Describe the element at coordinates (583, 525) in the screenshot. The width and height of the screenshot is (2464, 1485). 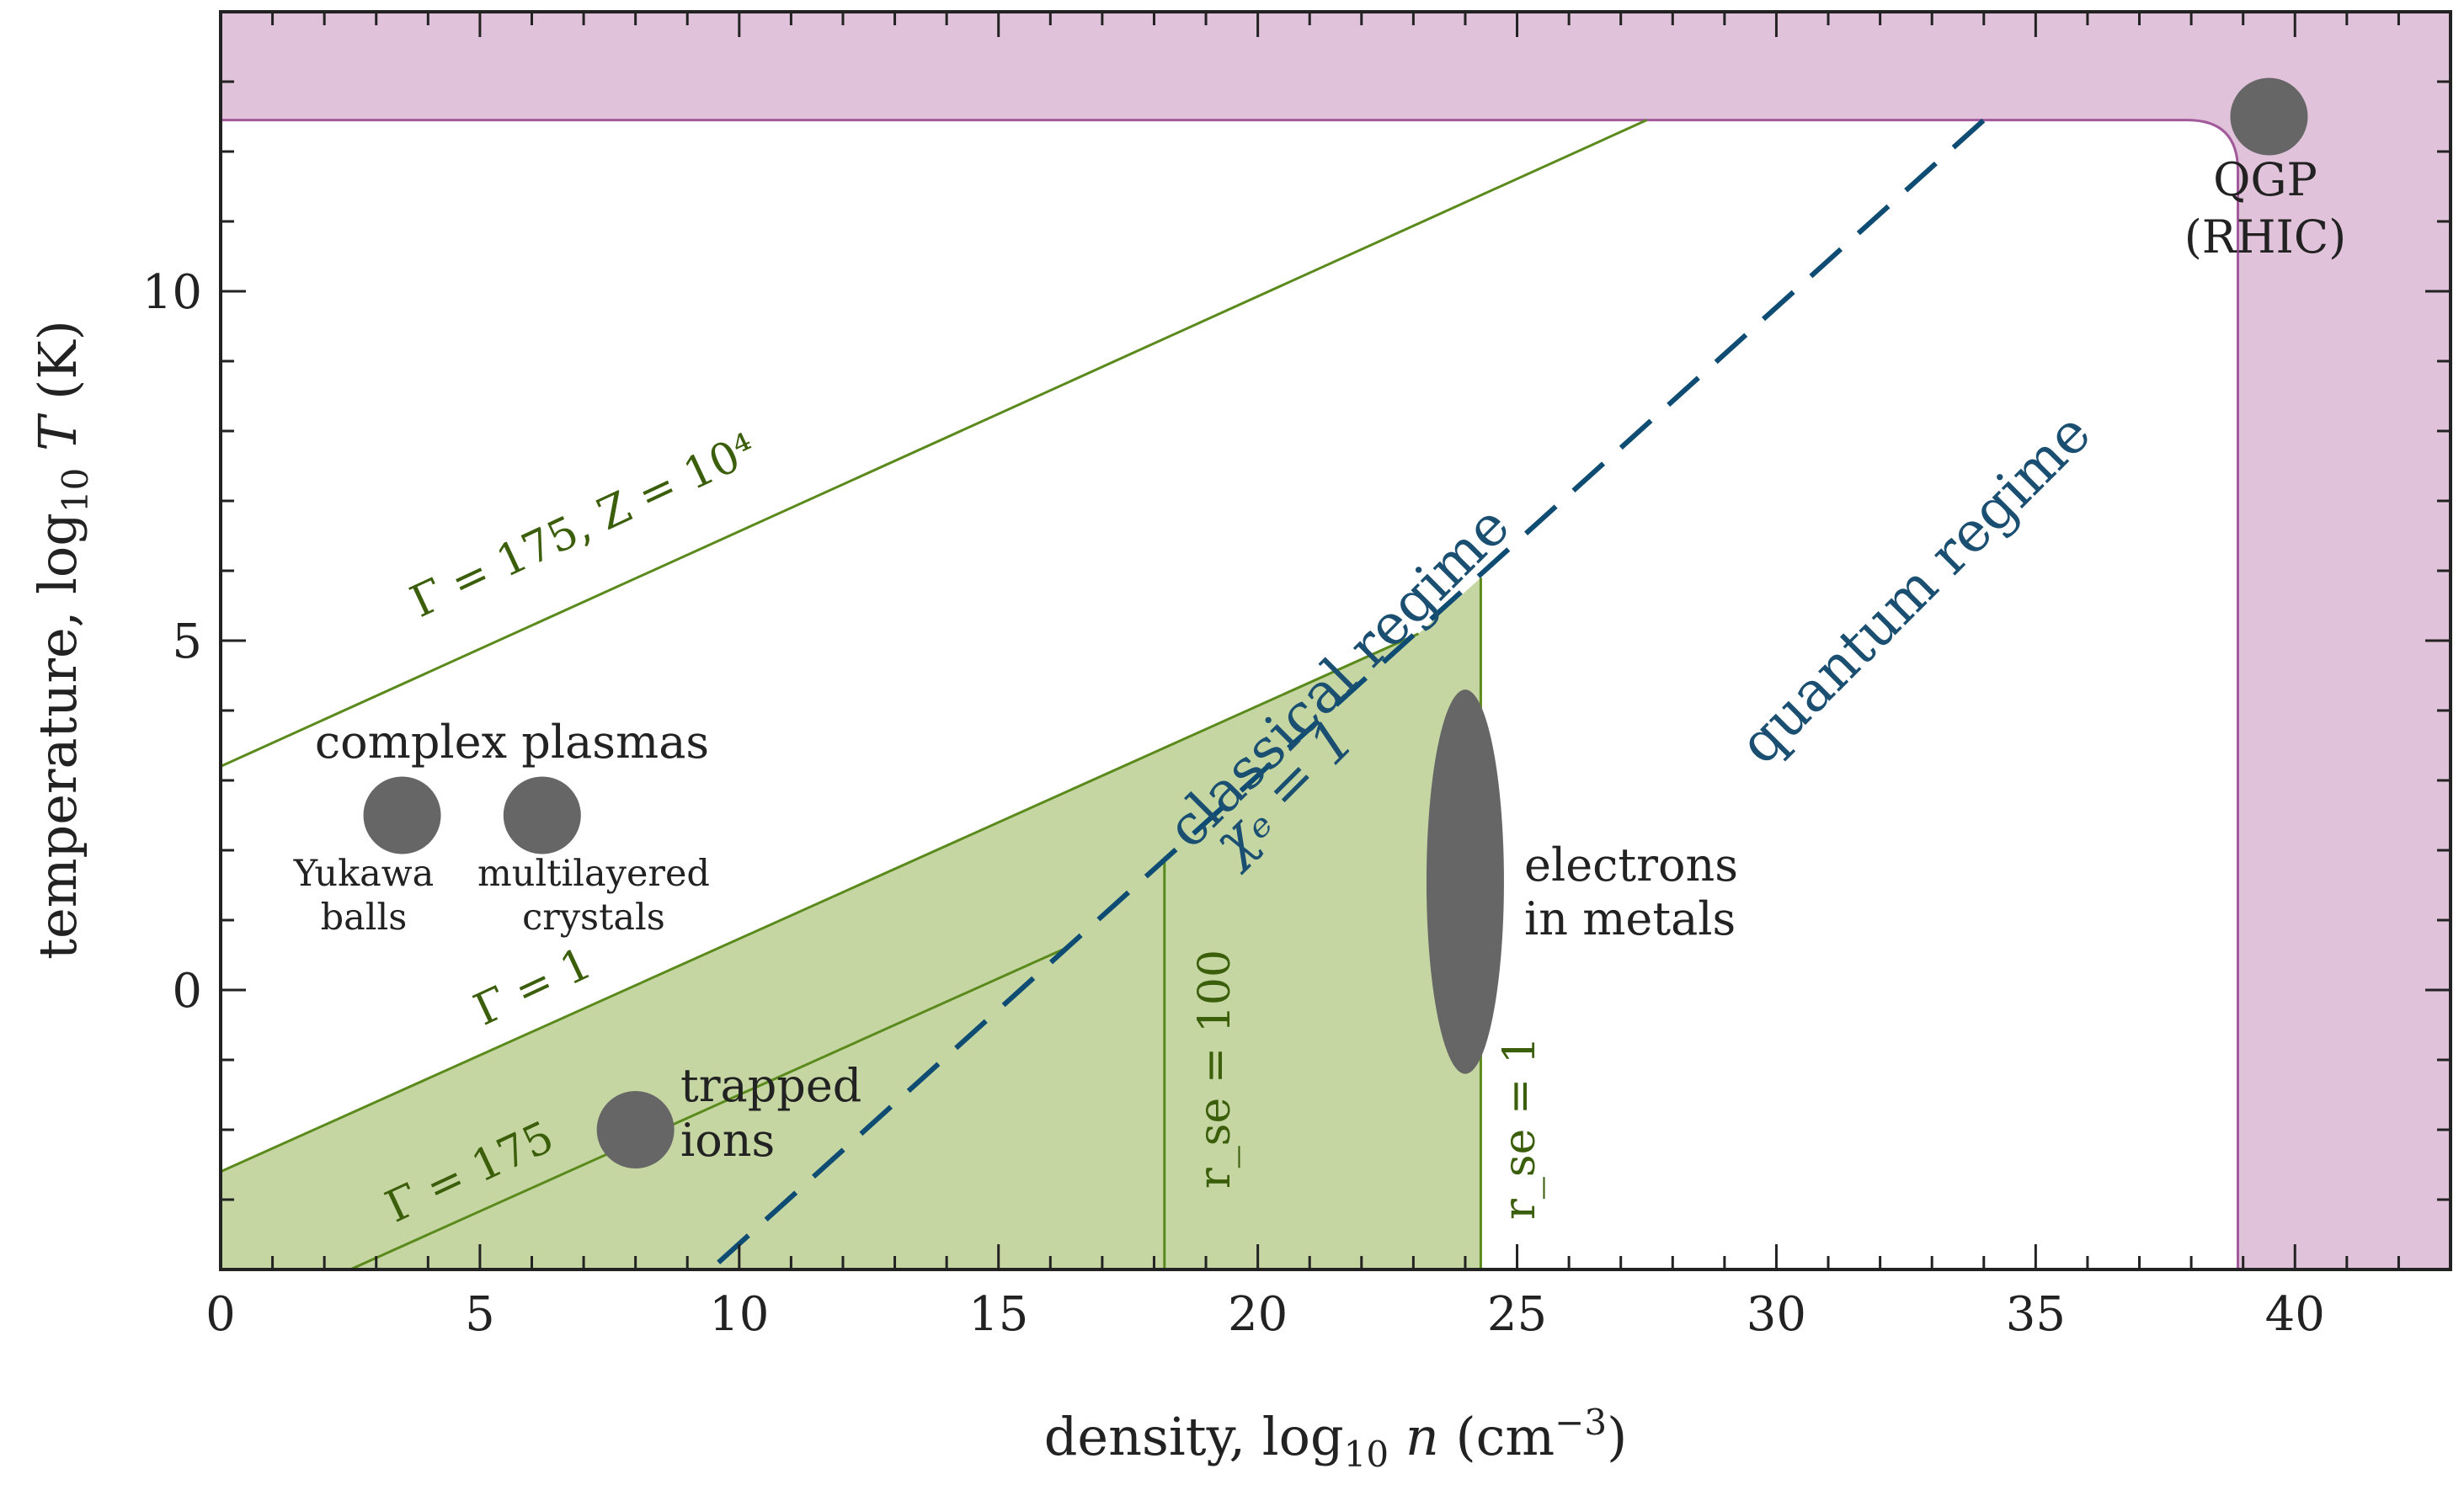
I see `gamma-175-z-label: Γ = 175, Z = 10⁴` at that location.